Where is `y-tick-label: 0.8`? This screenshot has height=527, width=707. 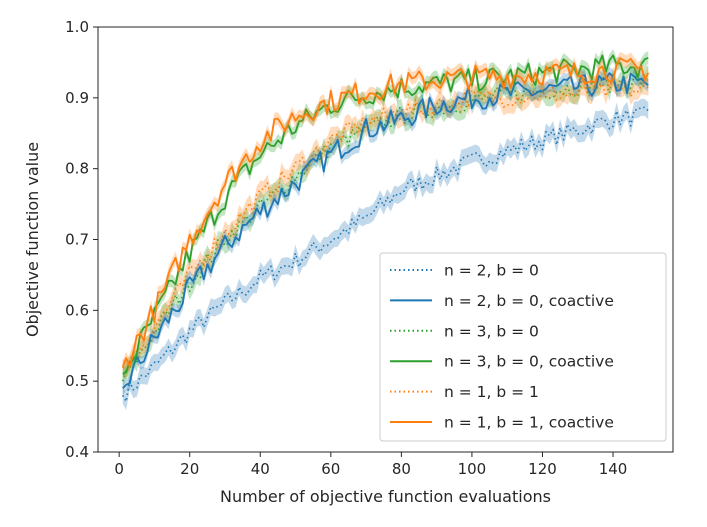
y-tick-label: 0.8 is located at coordinates (77, 169).